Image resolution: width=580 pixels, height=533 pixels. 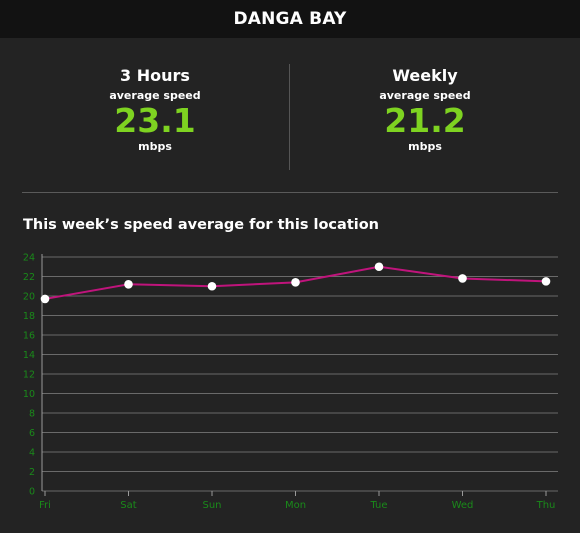 I want to click on y-tick-label: 14, so click(x=29, y=355).